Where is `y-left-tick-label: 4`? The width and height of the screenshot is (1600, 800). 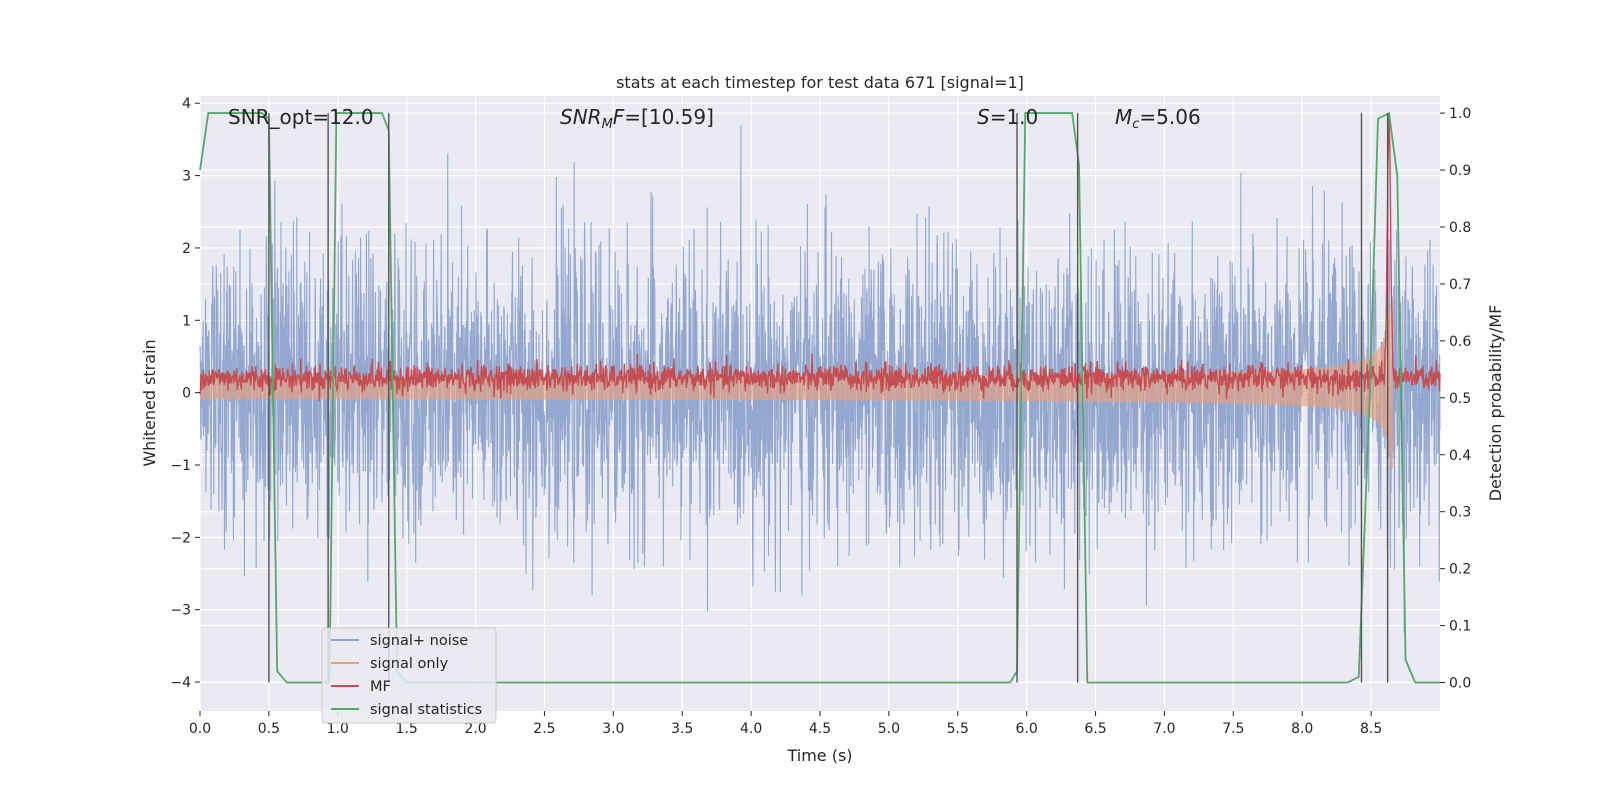 y-left-tick-label: 4 is located at coordinates (186, 104).